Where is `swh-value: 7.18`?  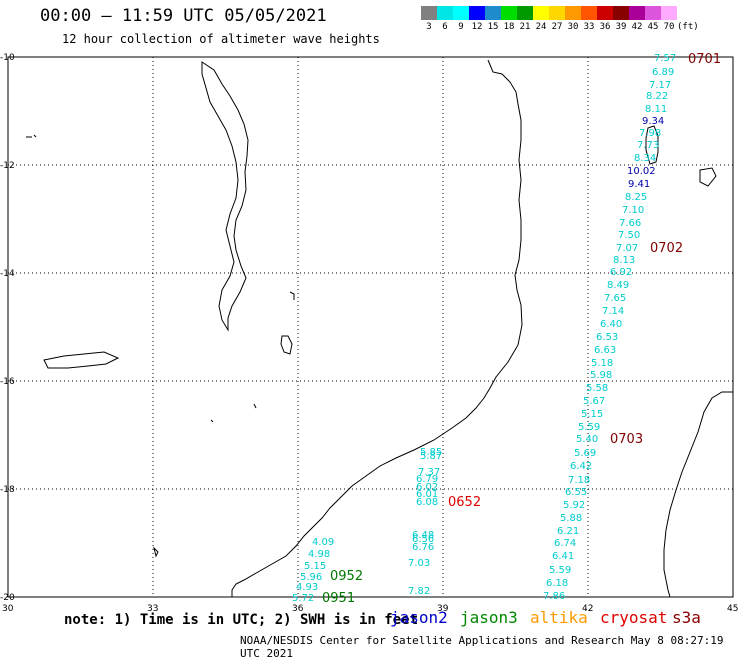 swh-value: 7.18 is located at coordinates (579, 480).